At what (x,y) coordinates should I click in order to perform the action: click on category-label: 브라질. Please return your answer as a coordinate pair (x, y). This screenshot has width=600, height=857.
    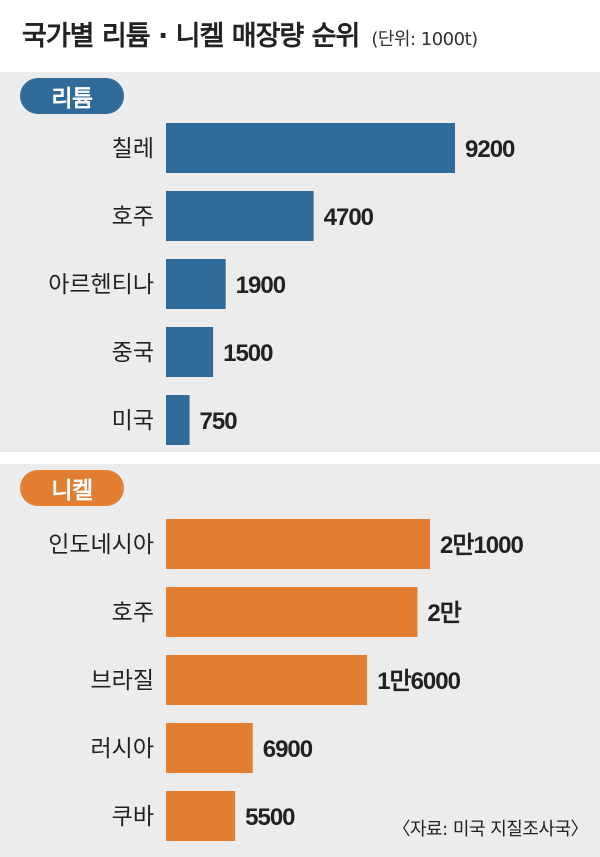
    Looking at the image, I should click on (122, 681).